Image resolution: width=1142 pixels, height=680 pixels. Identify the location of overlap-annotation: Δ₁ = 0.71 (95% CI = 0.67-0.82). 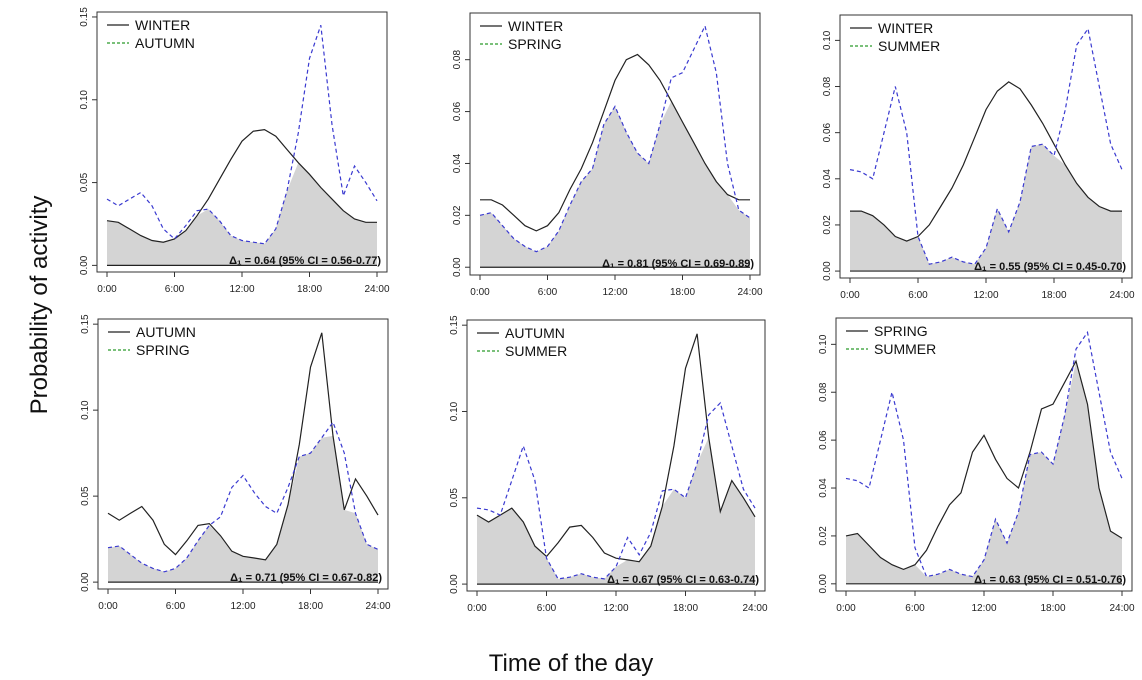
(306, 578).